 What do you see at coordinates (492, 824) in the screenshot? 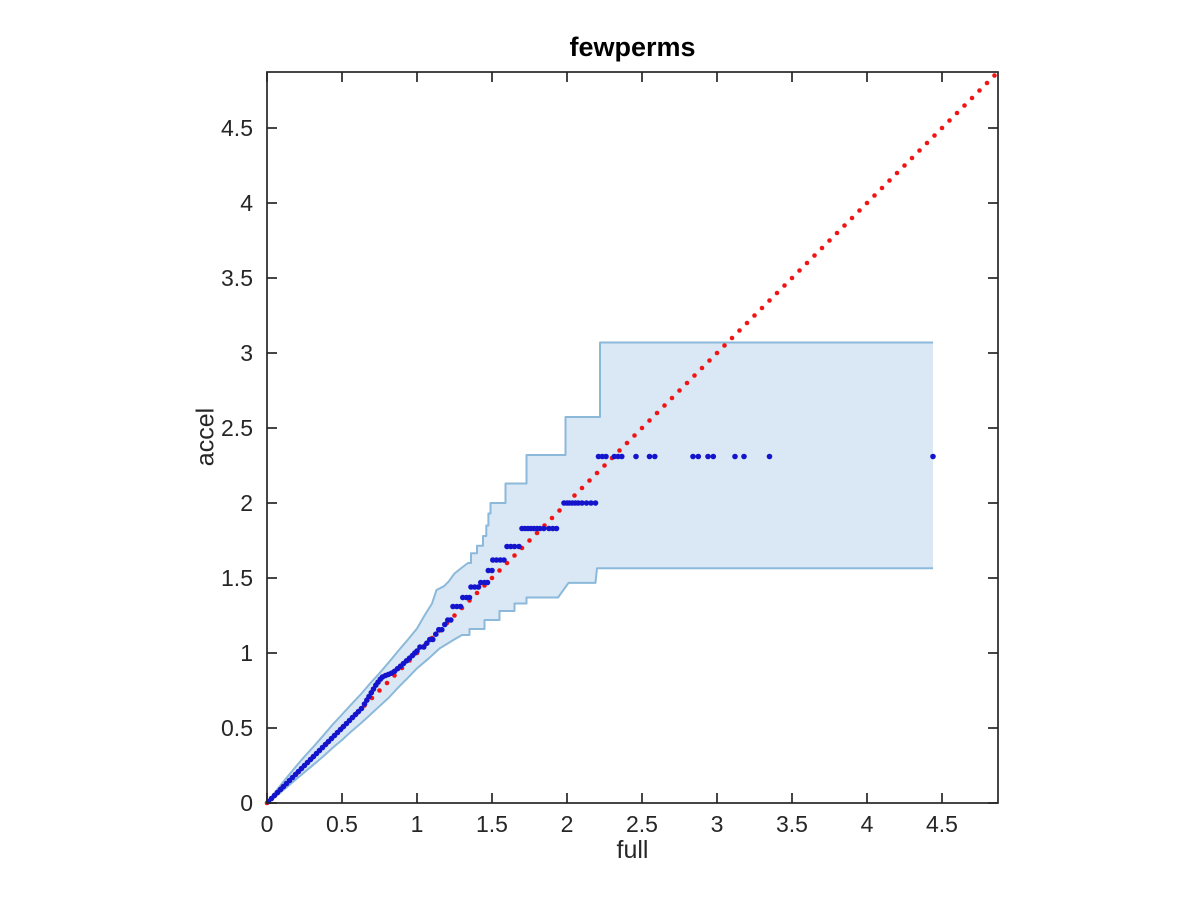
I see `x-tick-label: 1.5` at bounding box center [492, 824].